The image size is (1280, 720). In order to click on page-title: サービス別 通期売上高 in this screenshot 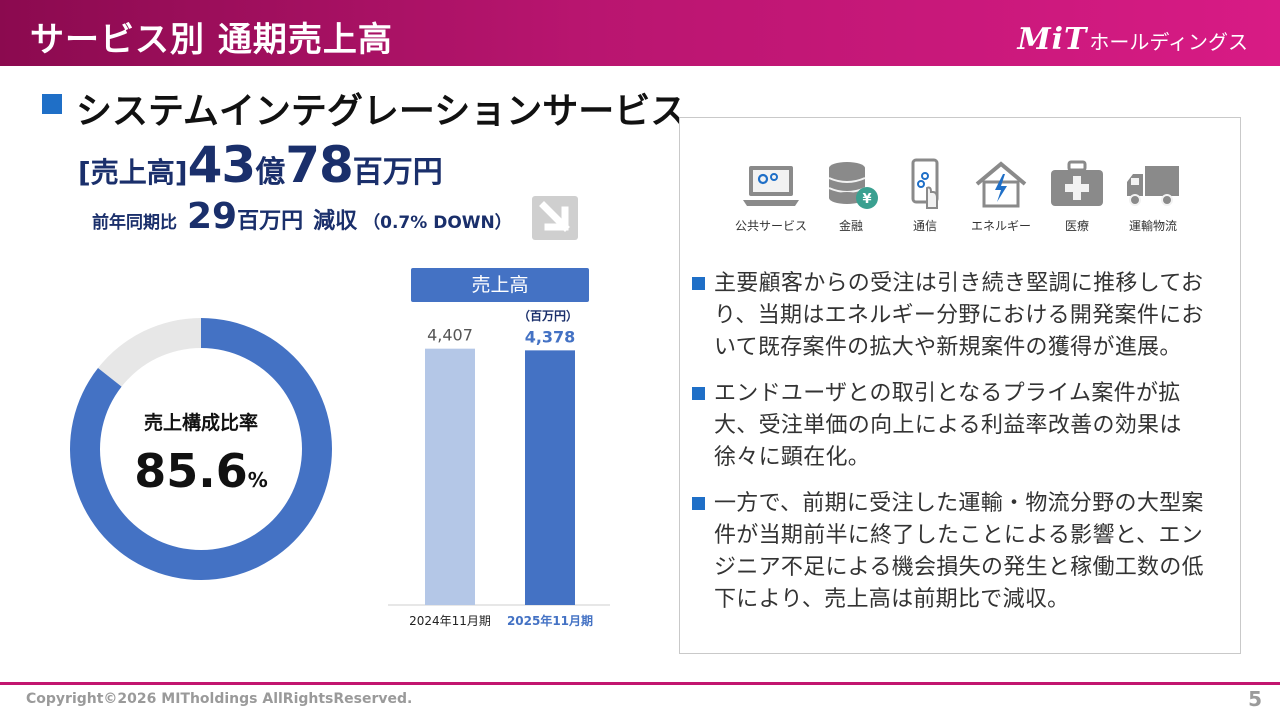, I will do `click(211, 40)`.